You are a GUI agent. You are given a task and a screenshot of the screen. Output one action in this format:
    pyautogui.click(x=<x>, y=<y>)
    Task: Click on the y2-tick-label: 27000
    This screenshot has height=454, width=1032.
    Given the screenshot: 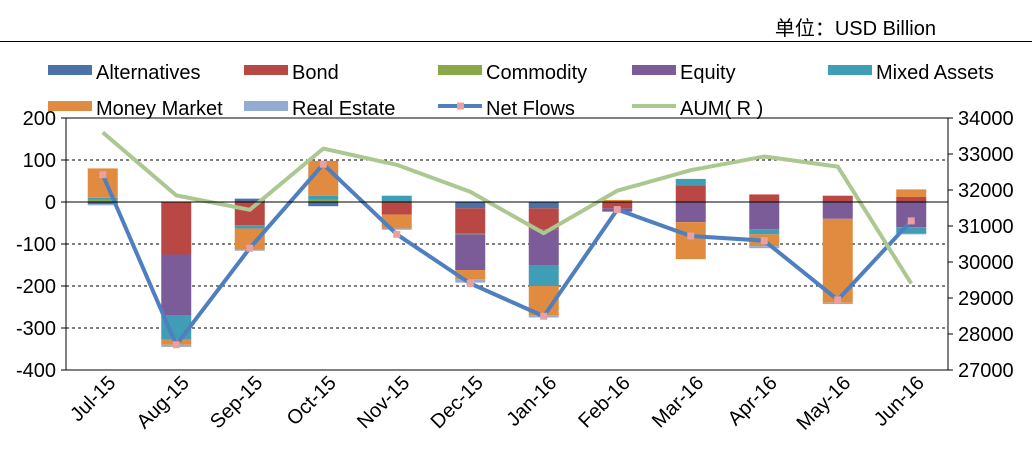 What is the action you would take?
    pyautogui.click(x=986, y=371)
    